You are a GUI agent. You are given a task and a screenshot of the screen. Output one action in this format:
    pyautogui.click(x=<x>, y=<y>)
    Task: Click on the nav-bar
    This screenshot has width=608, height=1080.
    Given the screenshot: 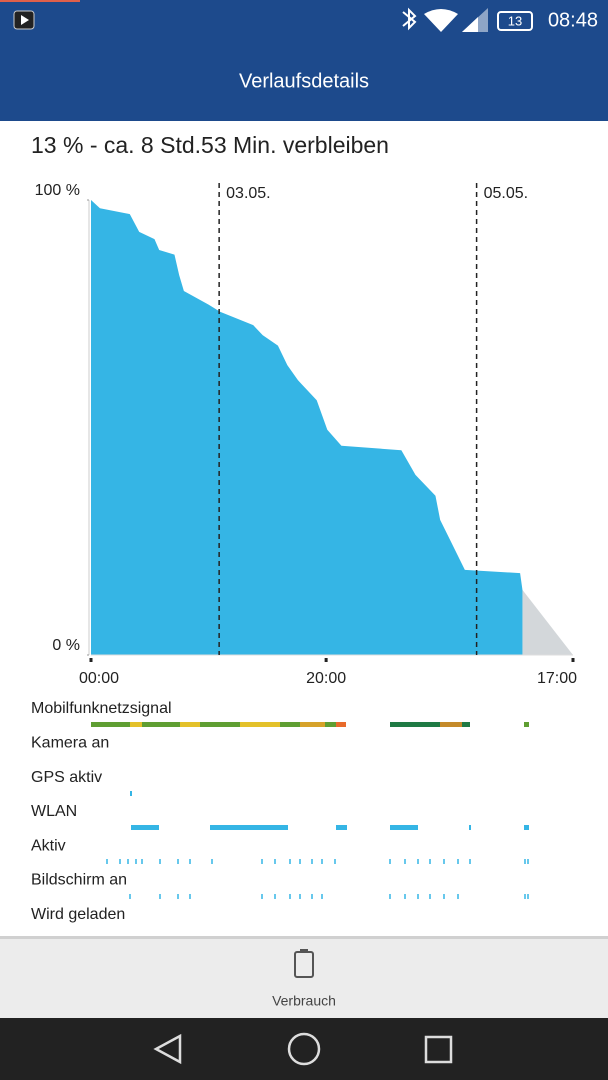 What is the action you would take?
    pyautogui.click(x=304, y=1049)
    